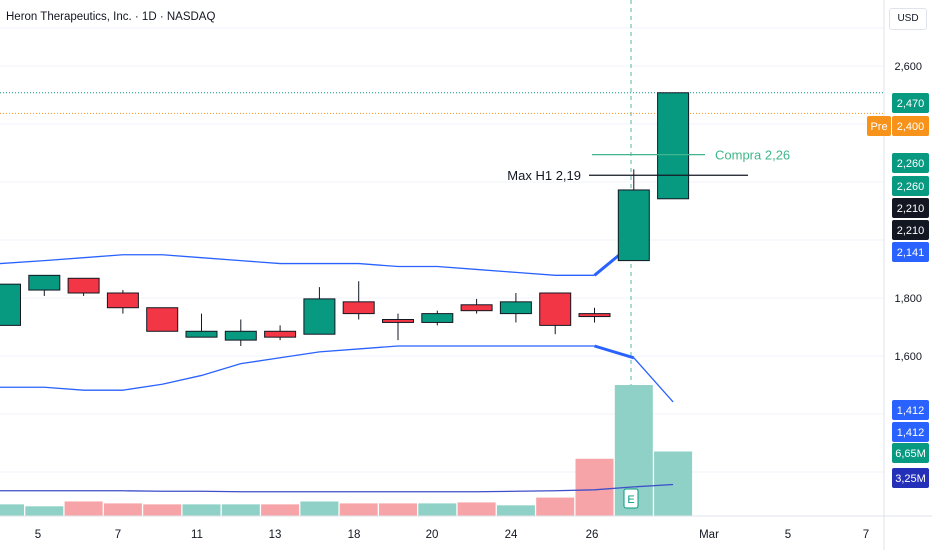 This screenshot has height=550, width=932. Describe the element at coordinates (709, 535) in the screenshot. I see `time-tick-8: Mar` at that location.